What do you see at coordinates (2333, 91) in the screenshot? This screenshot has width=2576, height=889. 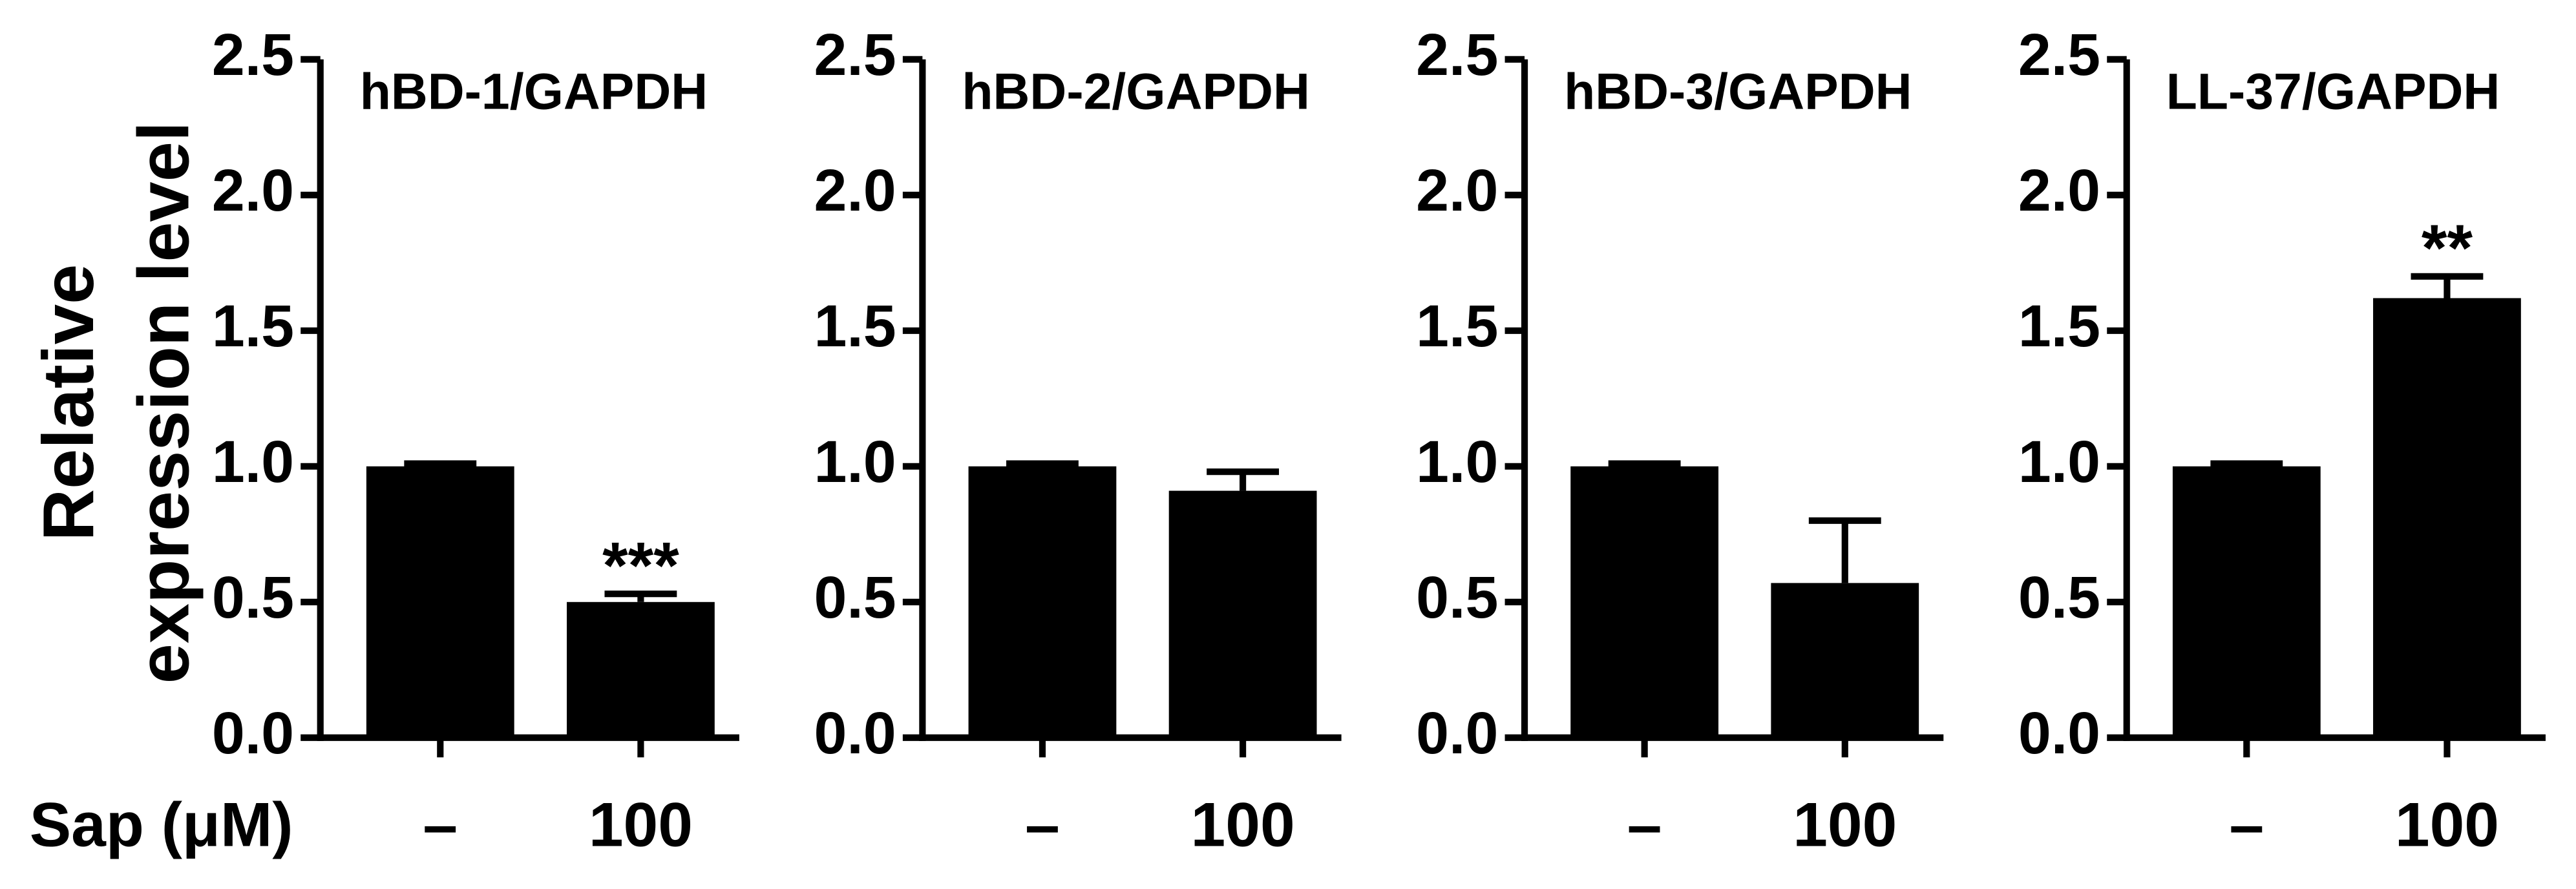 I see `panel-title: LL-37/GAPDH` at bounding box center [2333, 91].